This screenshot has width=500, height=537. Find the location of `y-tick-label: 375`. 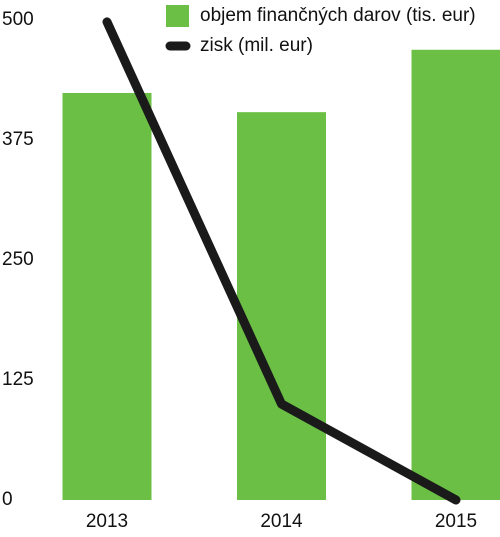

y-tick-label: 375 is located at coordinates (18, 139).